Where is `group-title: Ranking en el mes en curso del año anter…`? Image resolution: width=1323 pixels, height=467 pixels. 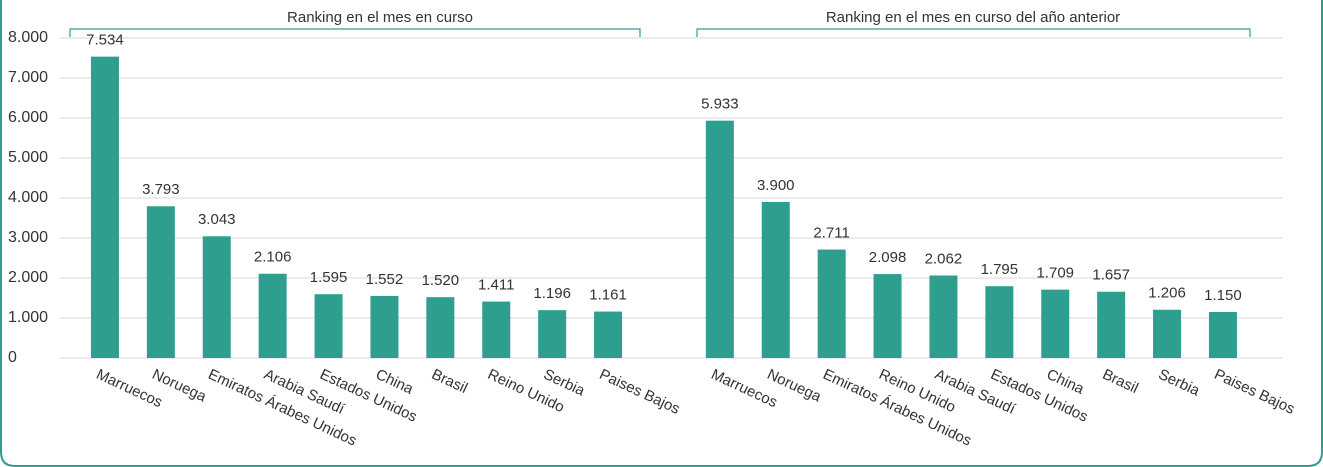 group-title: Ranking en el mes en curso del año anter… is located at coordinates (973, 17).